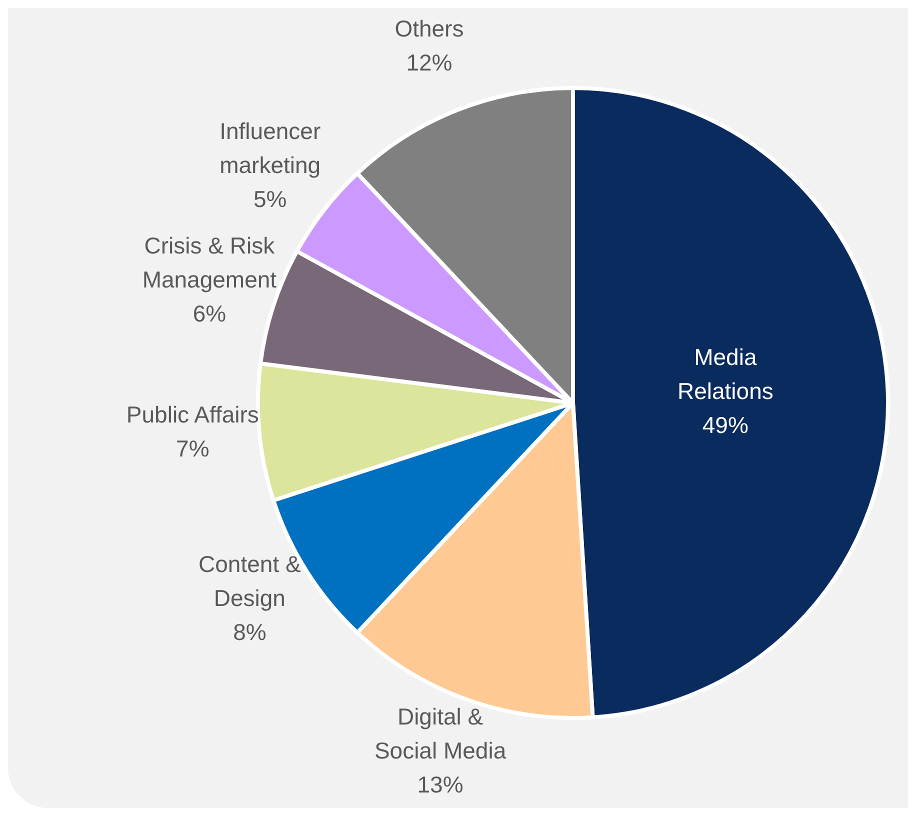 This screenshot has height=818, width=917. Describe the element at coordinates (440, 785) in the screenshot. I see `data-label: 13%` at that location.